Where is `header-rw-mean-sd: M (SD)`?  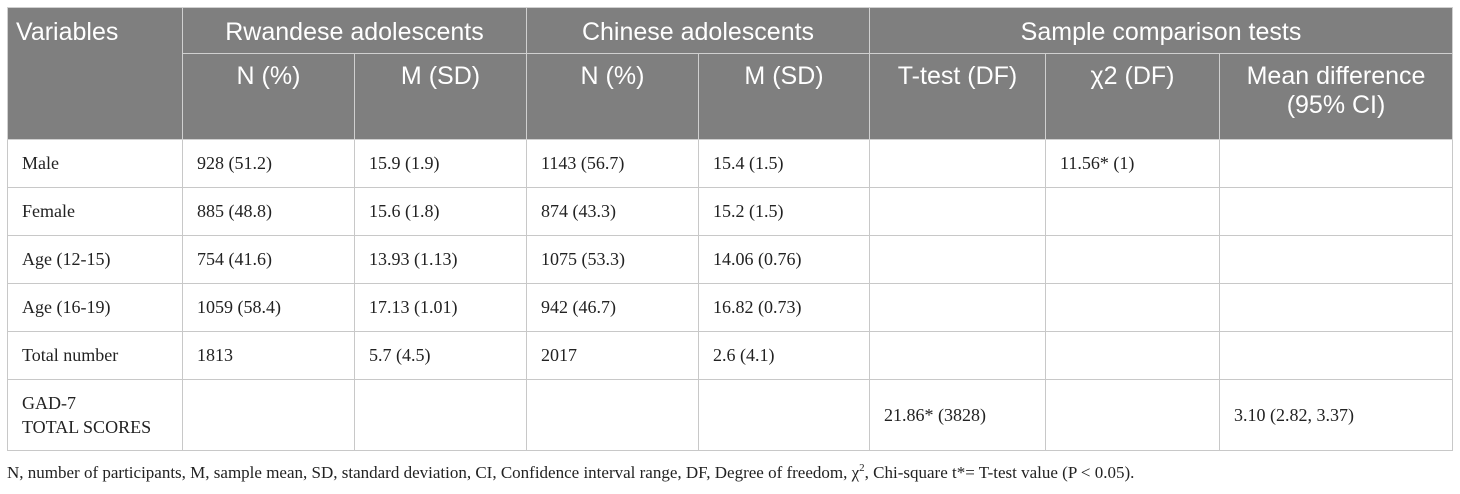
header-rw-mean-sd: M (SD) is located at coordinates (440, 96).